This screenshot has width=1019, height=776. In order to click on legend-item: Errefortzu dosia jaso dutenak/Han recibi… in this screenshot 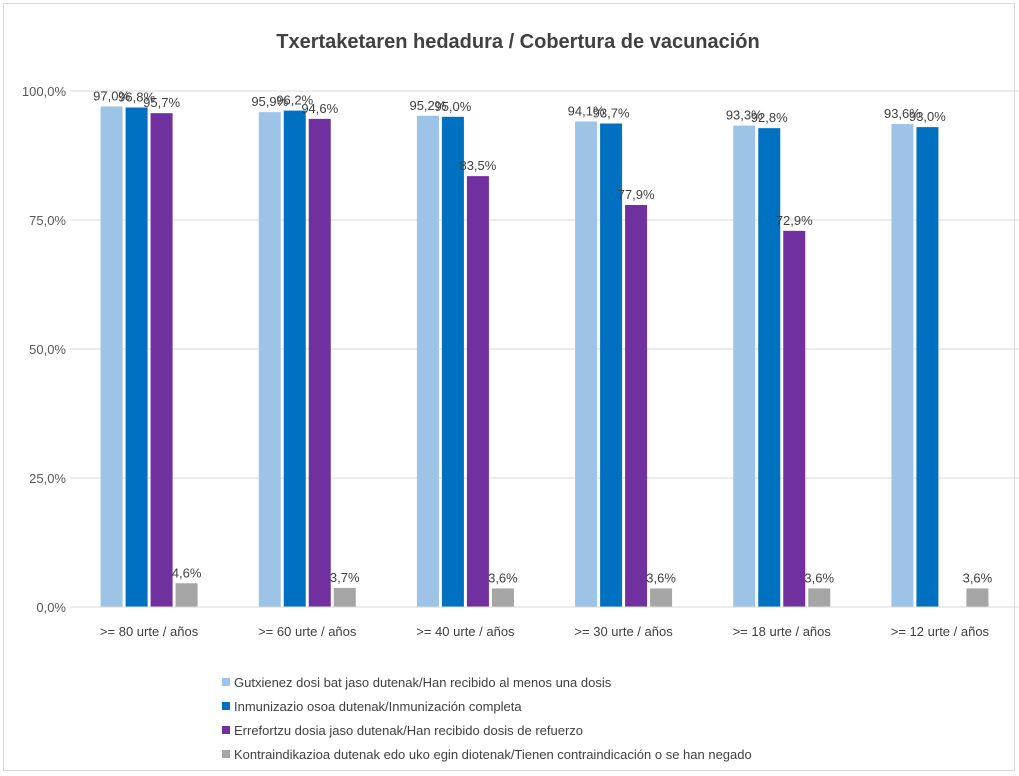, I will do `click(487, 730)`.